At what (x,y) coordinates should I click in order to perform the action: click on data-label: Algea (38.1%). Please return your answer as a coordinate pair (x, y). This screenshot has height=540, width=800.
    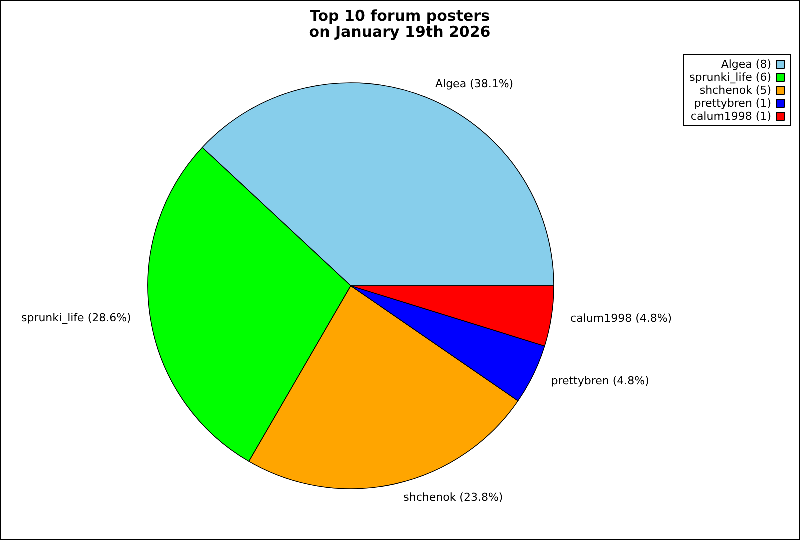
    Looking at the image, I should click on (474, 84).